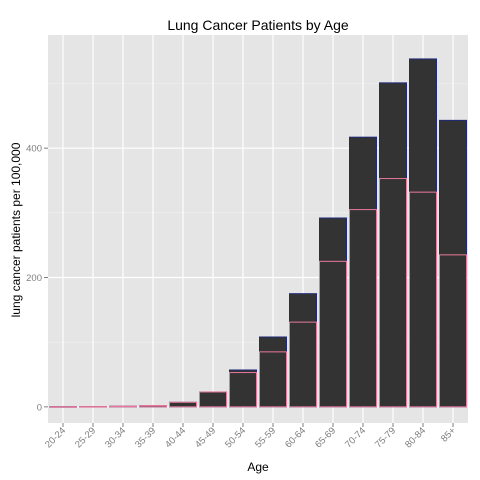 The height and width of the screenshot is (480, 480). I want to click on x-axis-title: Age, so click(258, 467).